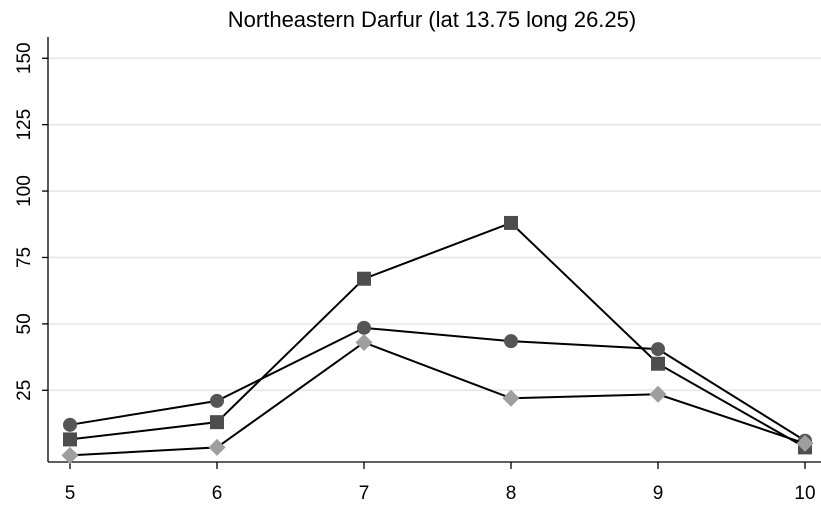  What do you see at coordinates (658, 493) in the screenshot?
I see `x-tick-label: 9` at bounding box center [658, 493].